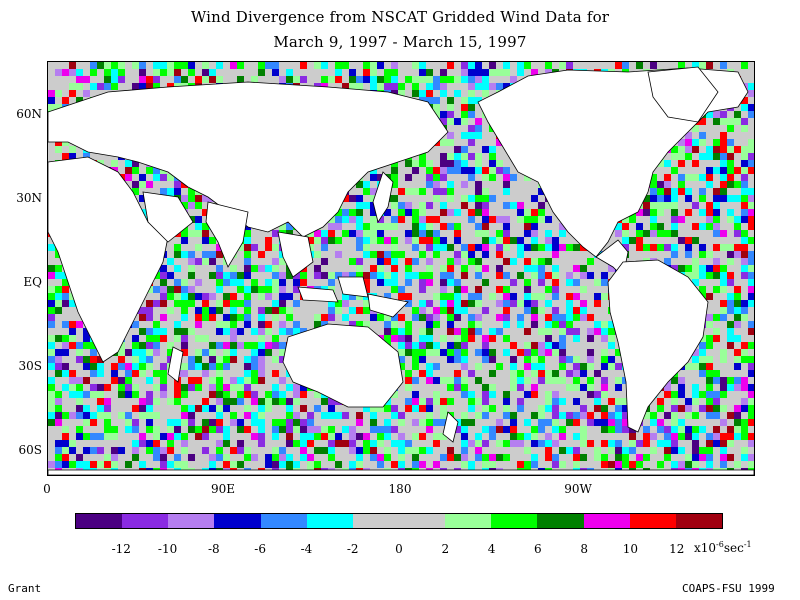 Image resolution: width=800 pixels, height=600 pixels. Describe the element at coordinates (630, 549) in the screenshot. I see `colorbar-tick-label: 10` at that location.